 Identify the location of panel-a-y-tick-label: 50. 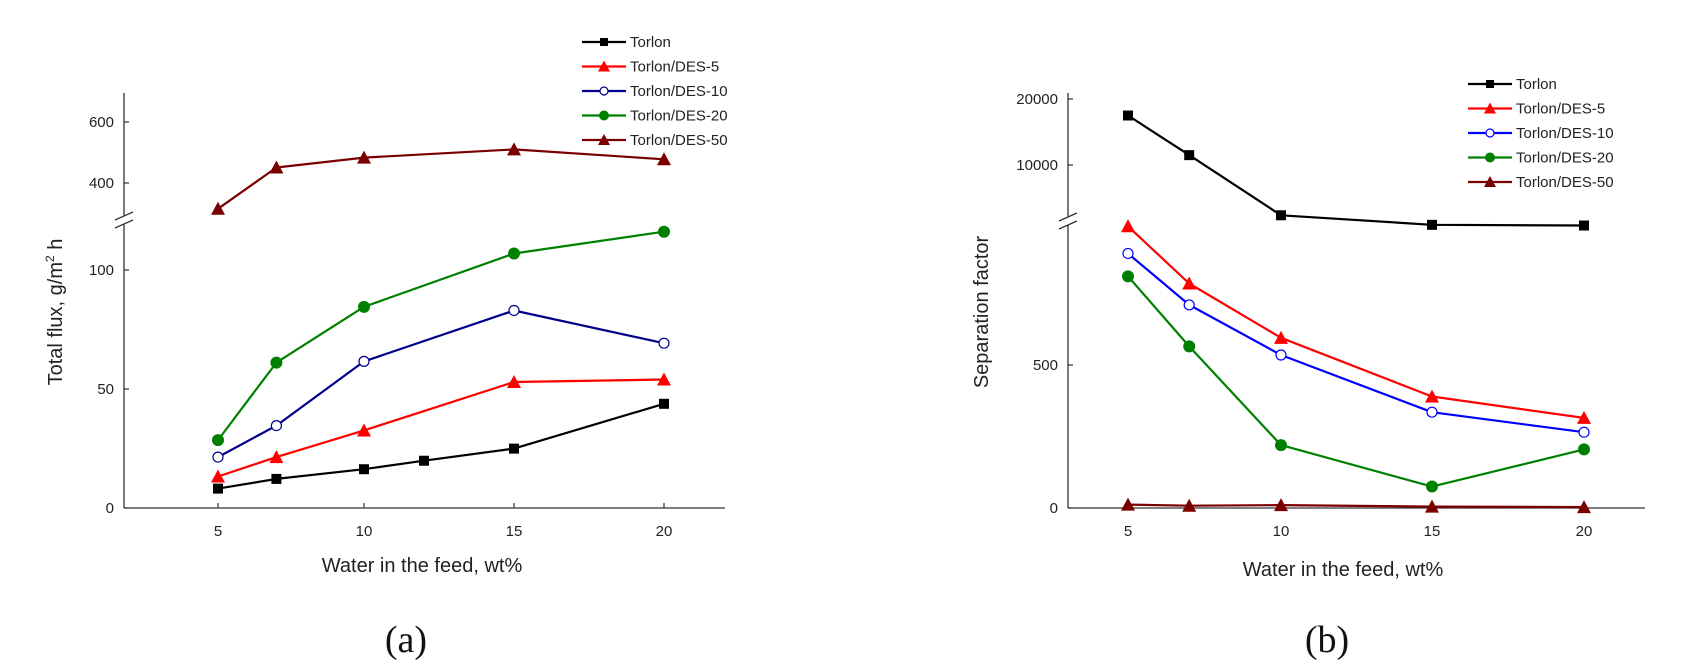
(105, 389).